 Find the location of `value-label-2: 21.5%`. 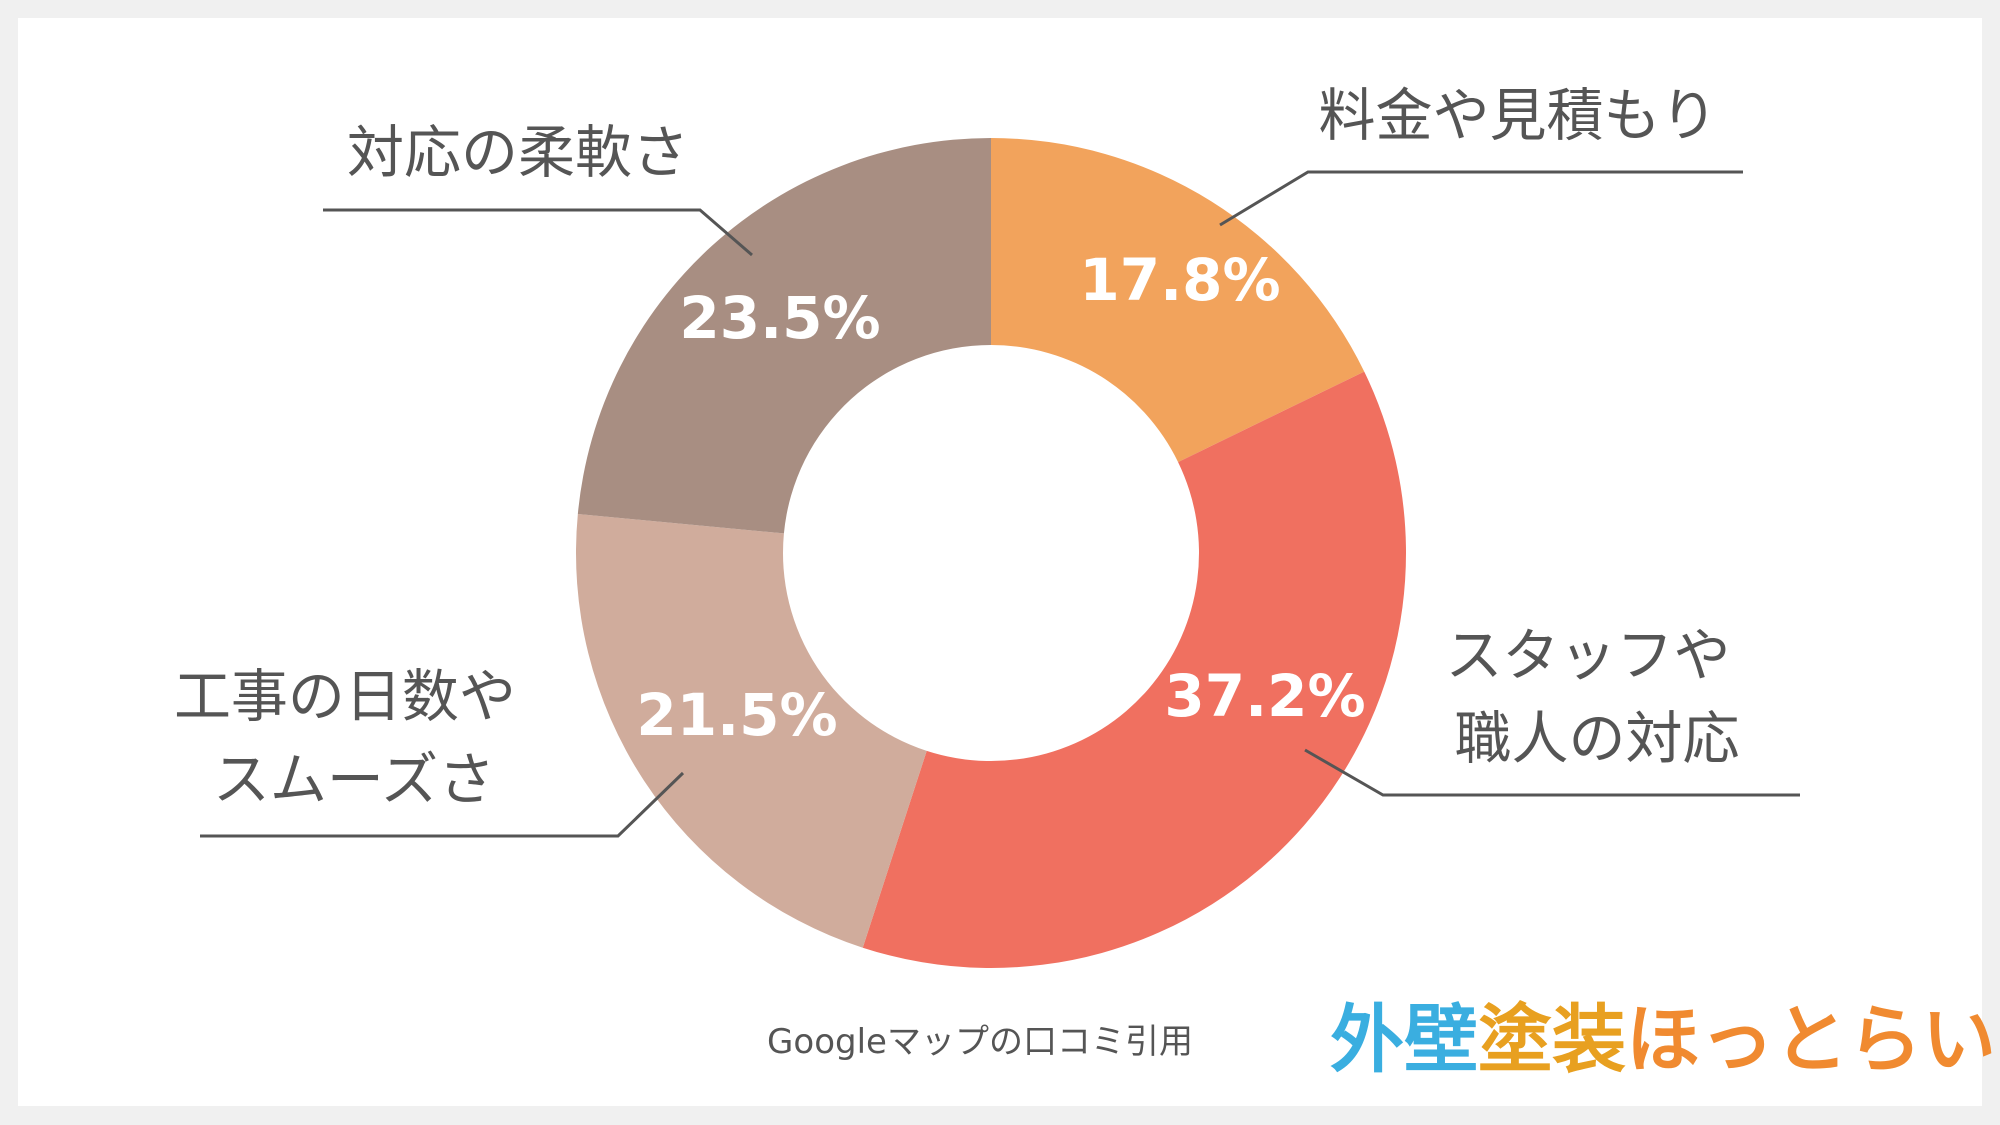

value-label-2: 21.5% is located at coordinates (736, 715).